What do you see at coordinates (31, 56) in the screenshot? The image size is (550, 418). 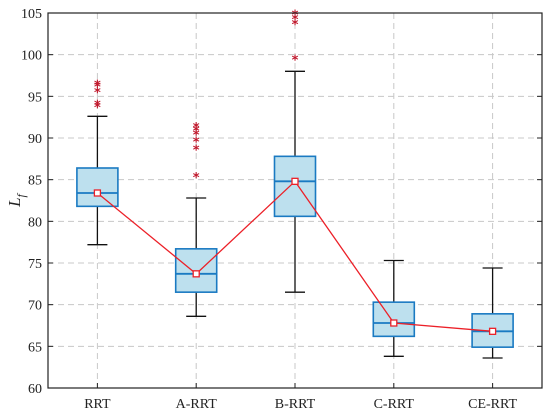 I see `y-tick-label: 100` at bounding box center [31, 56].